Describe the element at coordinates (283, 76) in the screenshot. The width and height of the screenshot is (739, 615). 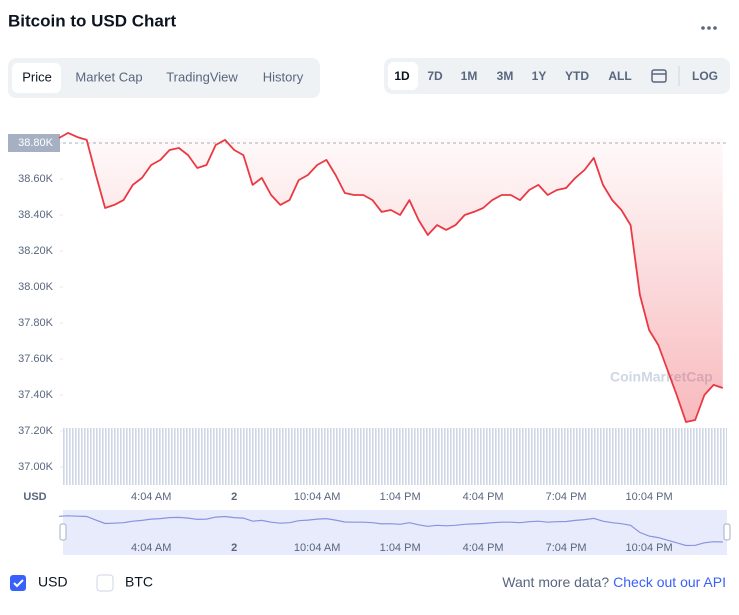
I see `tab: History` at that location.